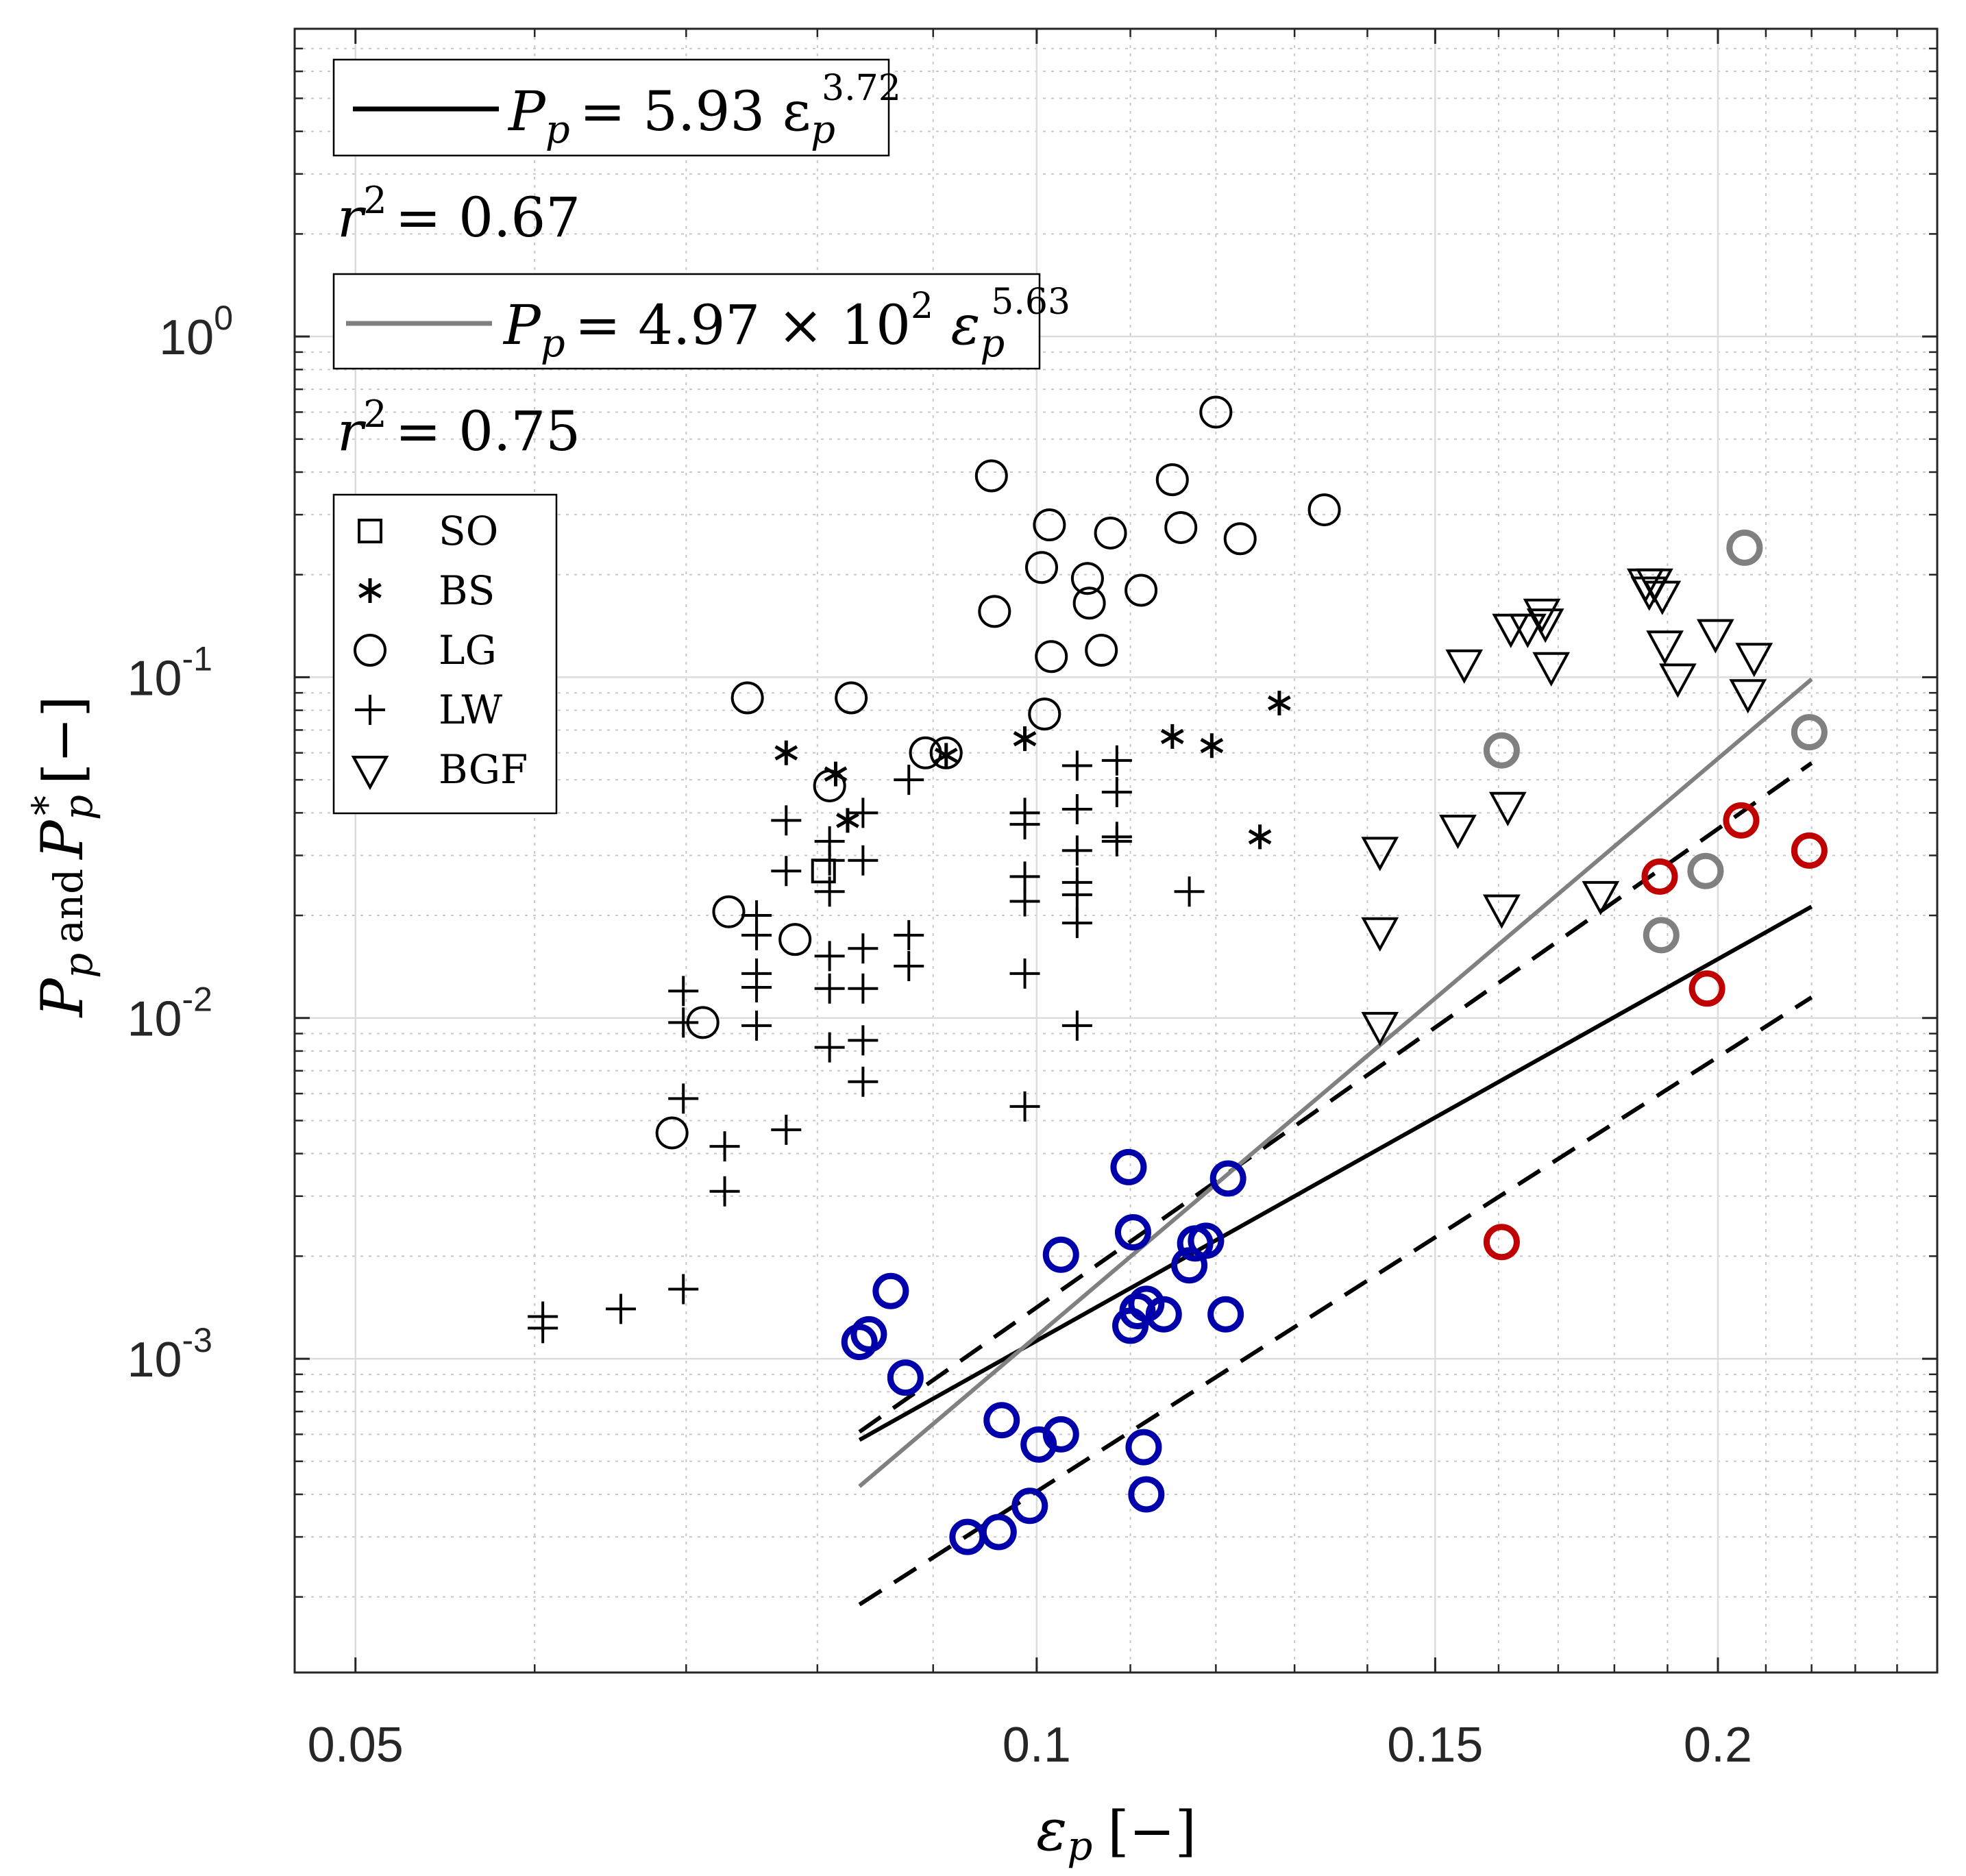  Describe the element at coordinates (467, 590) in the screenshot. I see `legend-label-bs: BS` at that location.